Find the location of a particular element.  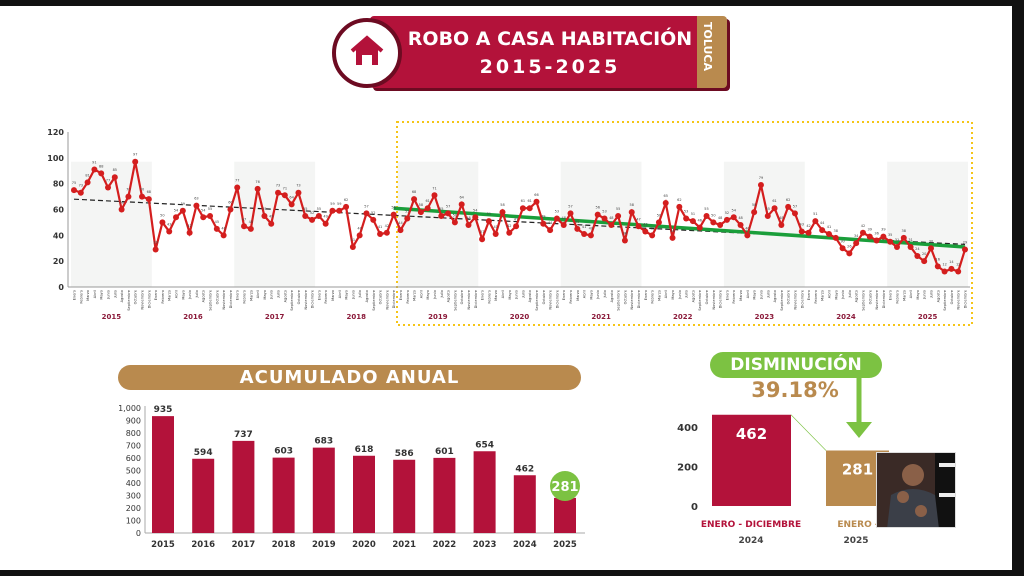

data-label: 30 is located at coordinates (842, 241).